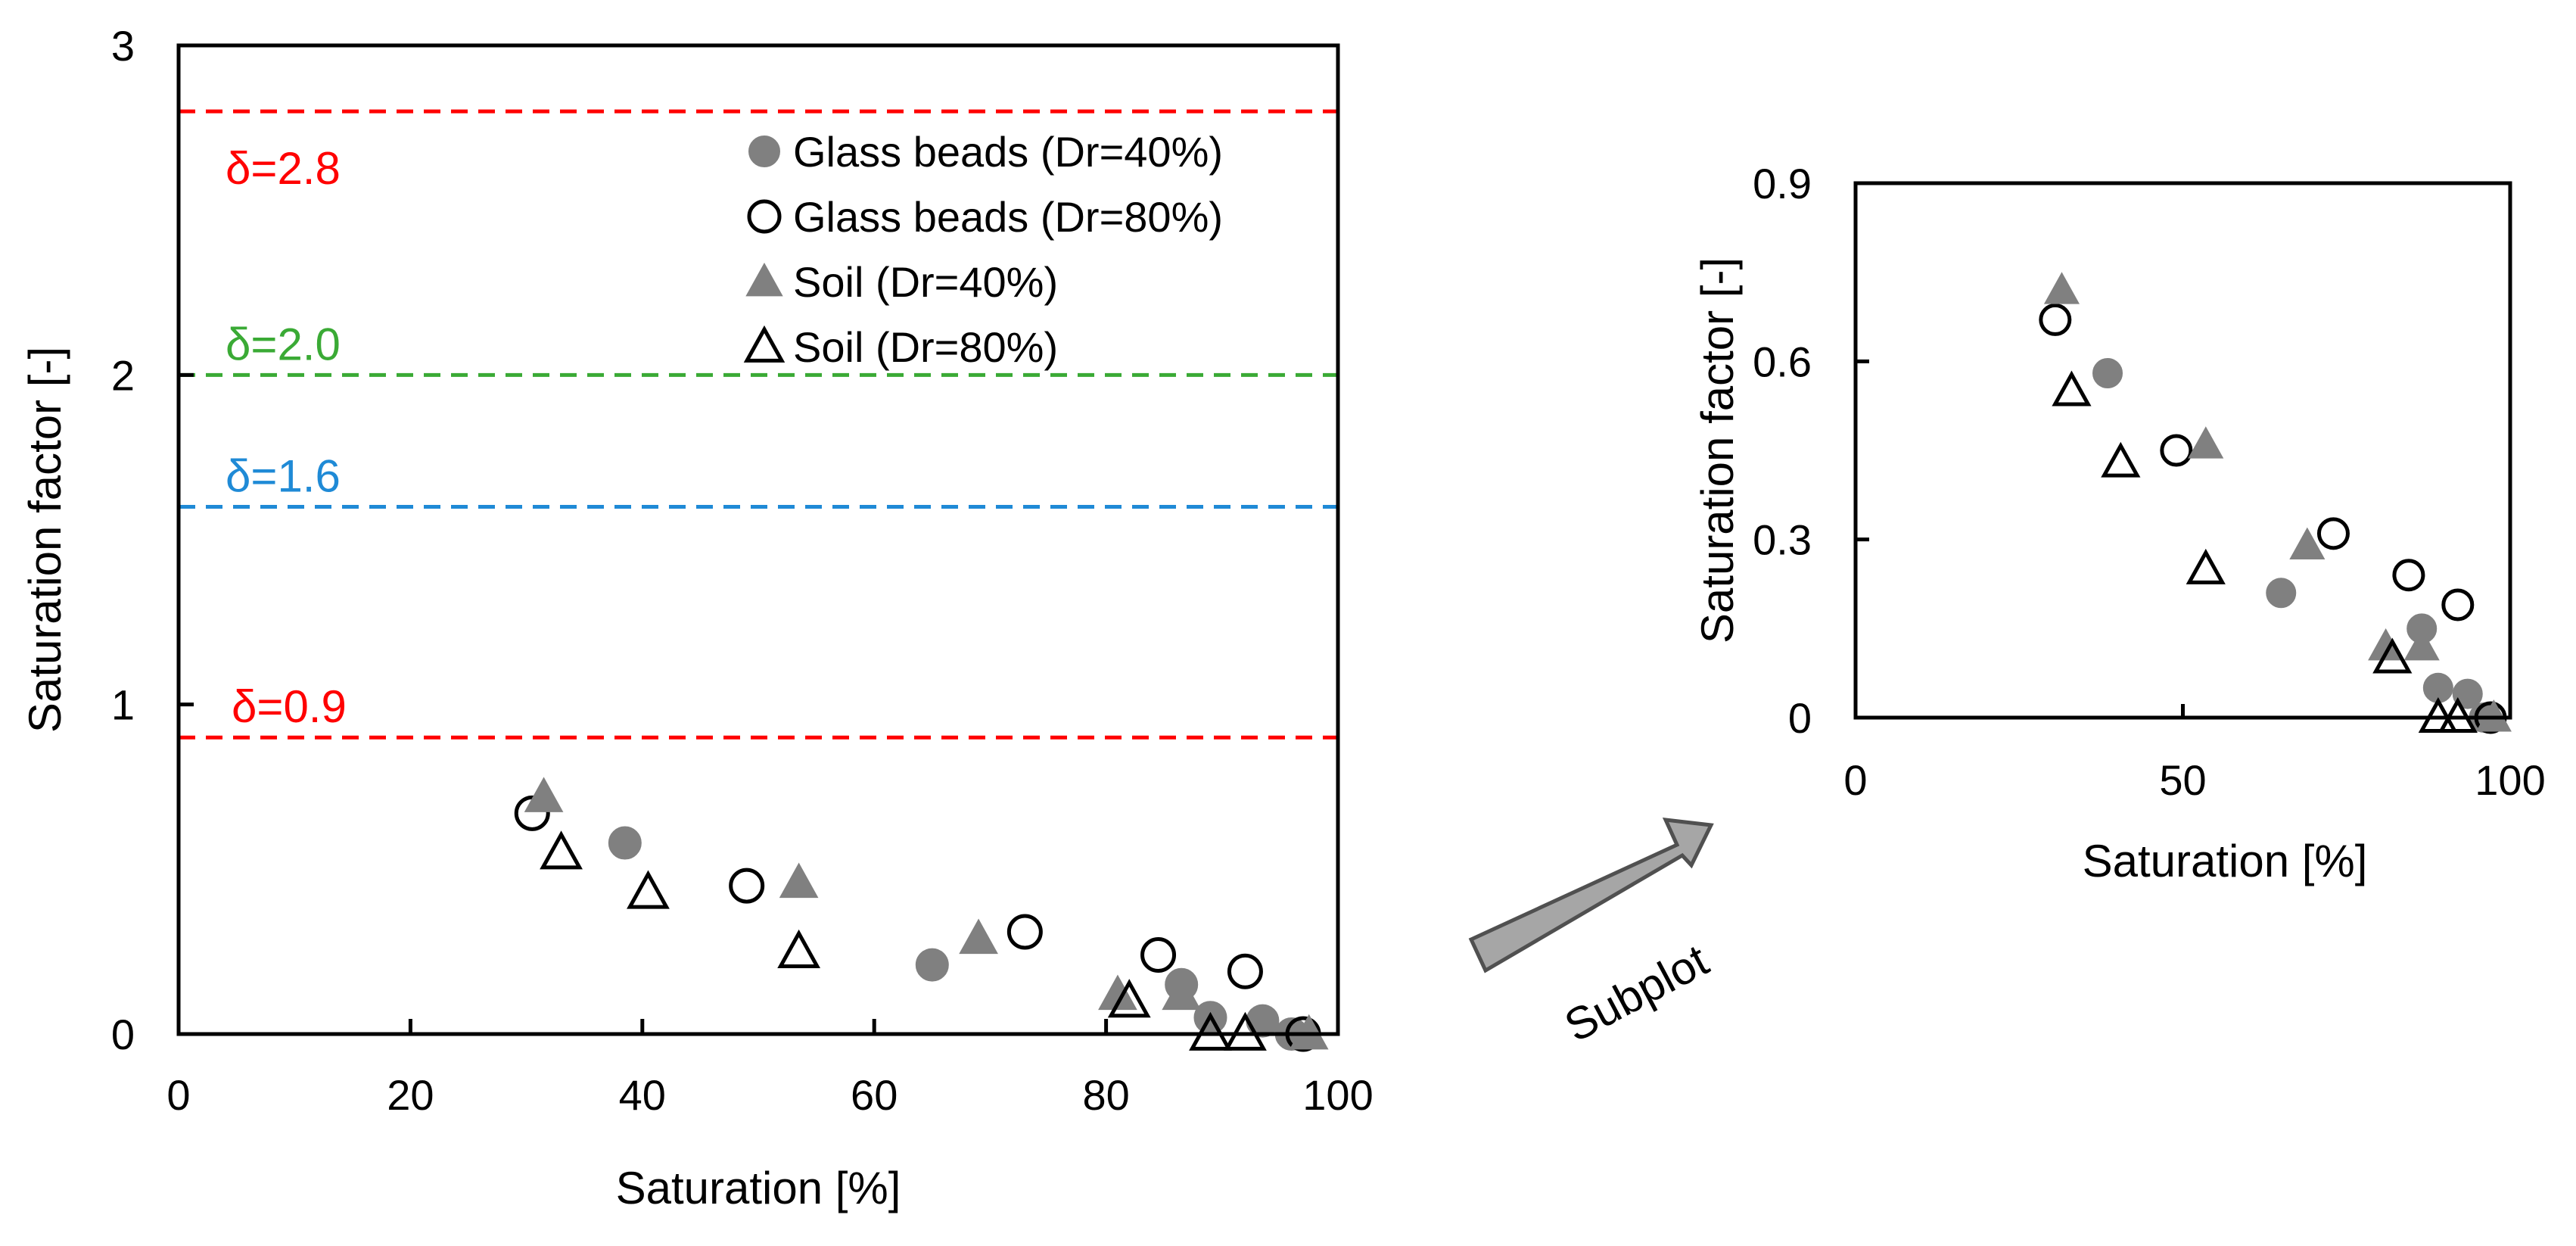  I want to click on y-tick-label: 1, so click(123, 705).